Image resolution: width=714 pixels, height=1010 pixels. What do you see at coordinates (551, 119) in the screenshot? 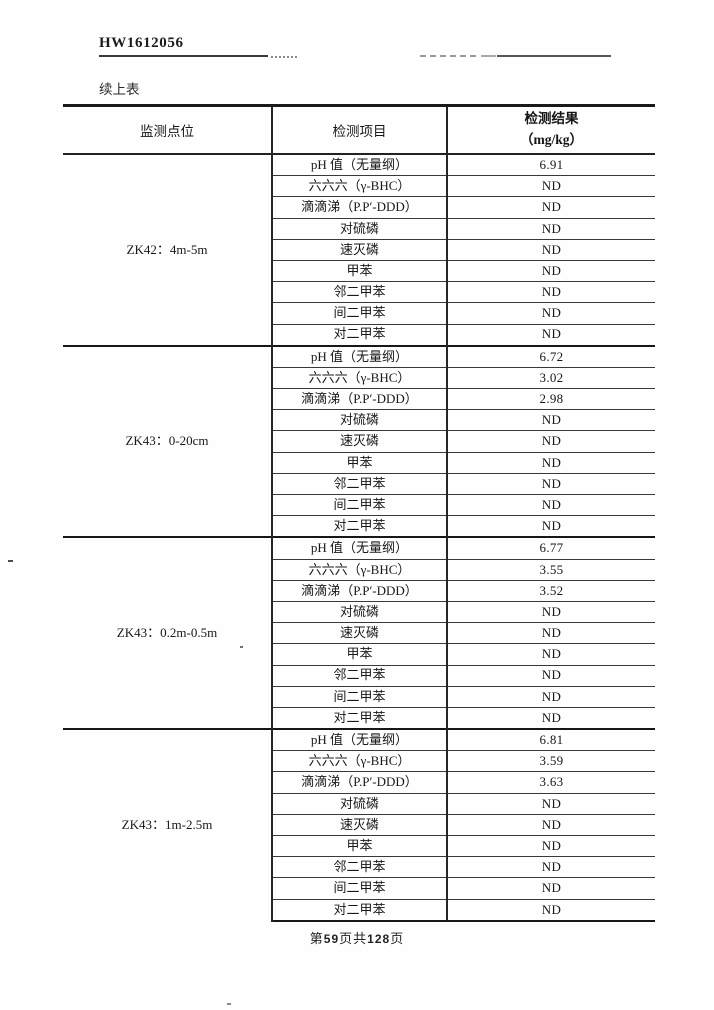
I see `header-result-line1: 检测结果` at bounding box center [551, 119].